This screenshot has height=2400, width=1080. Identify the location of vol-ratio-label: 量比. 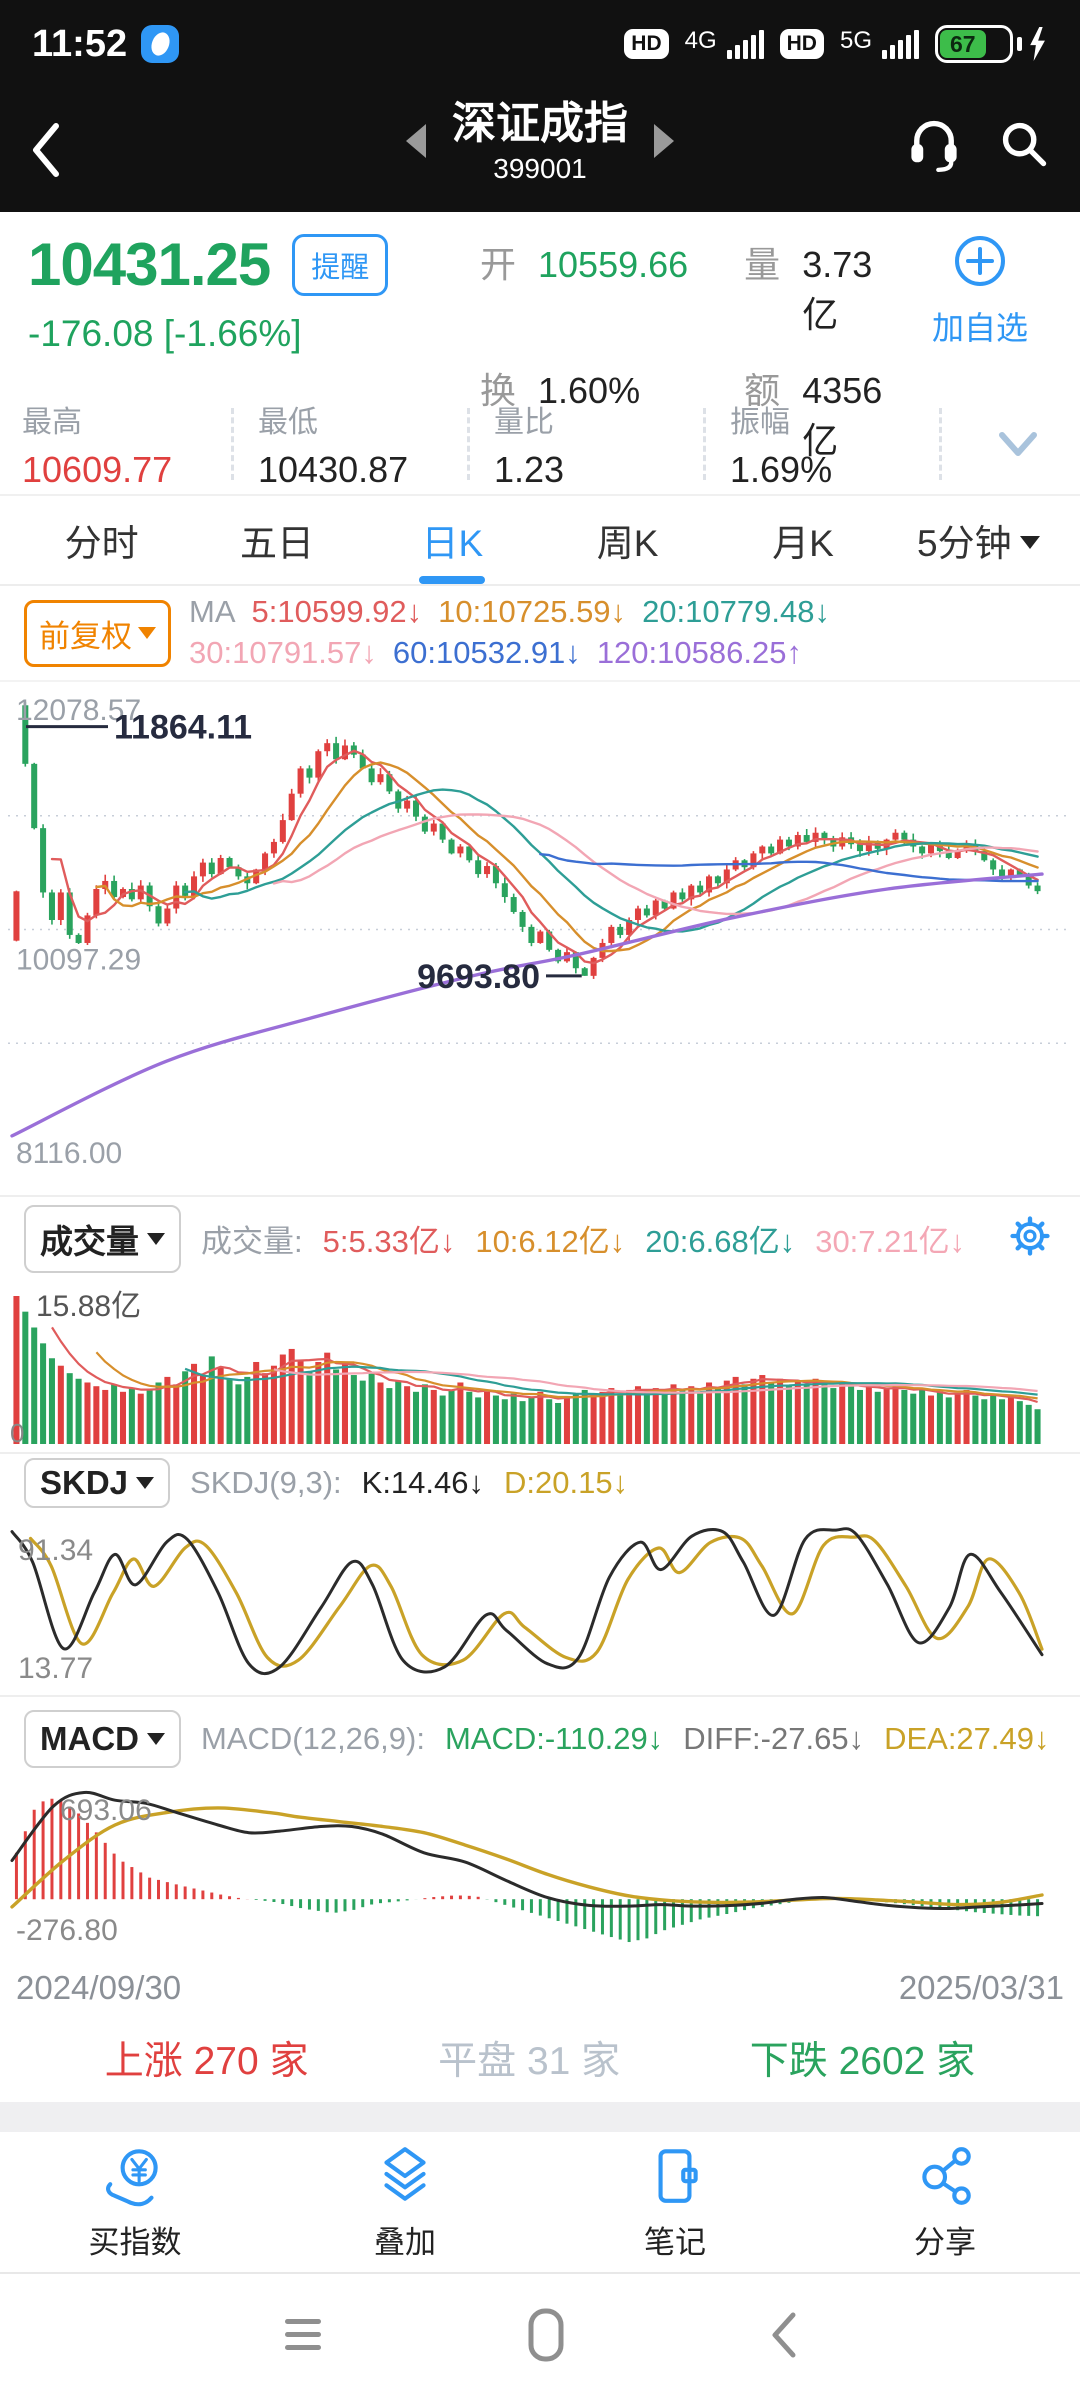
(524, 422).